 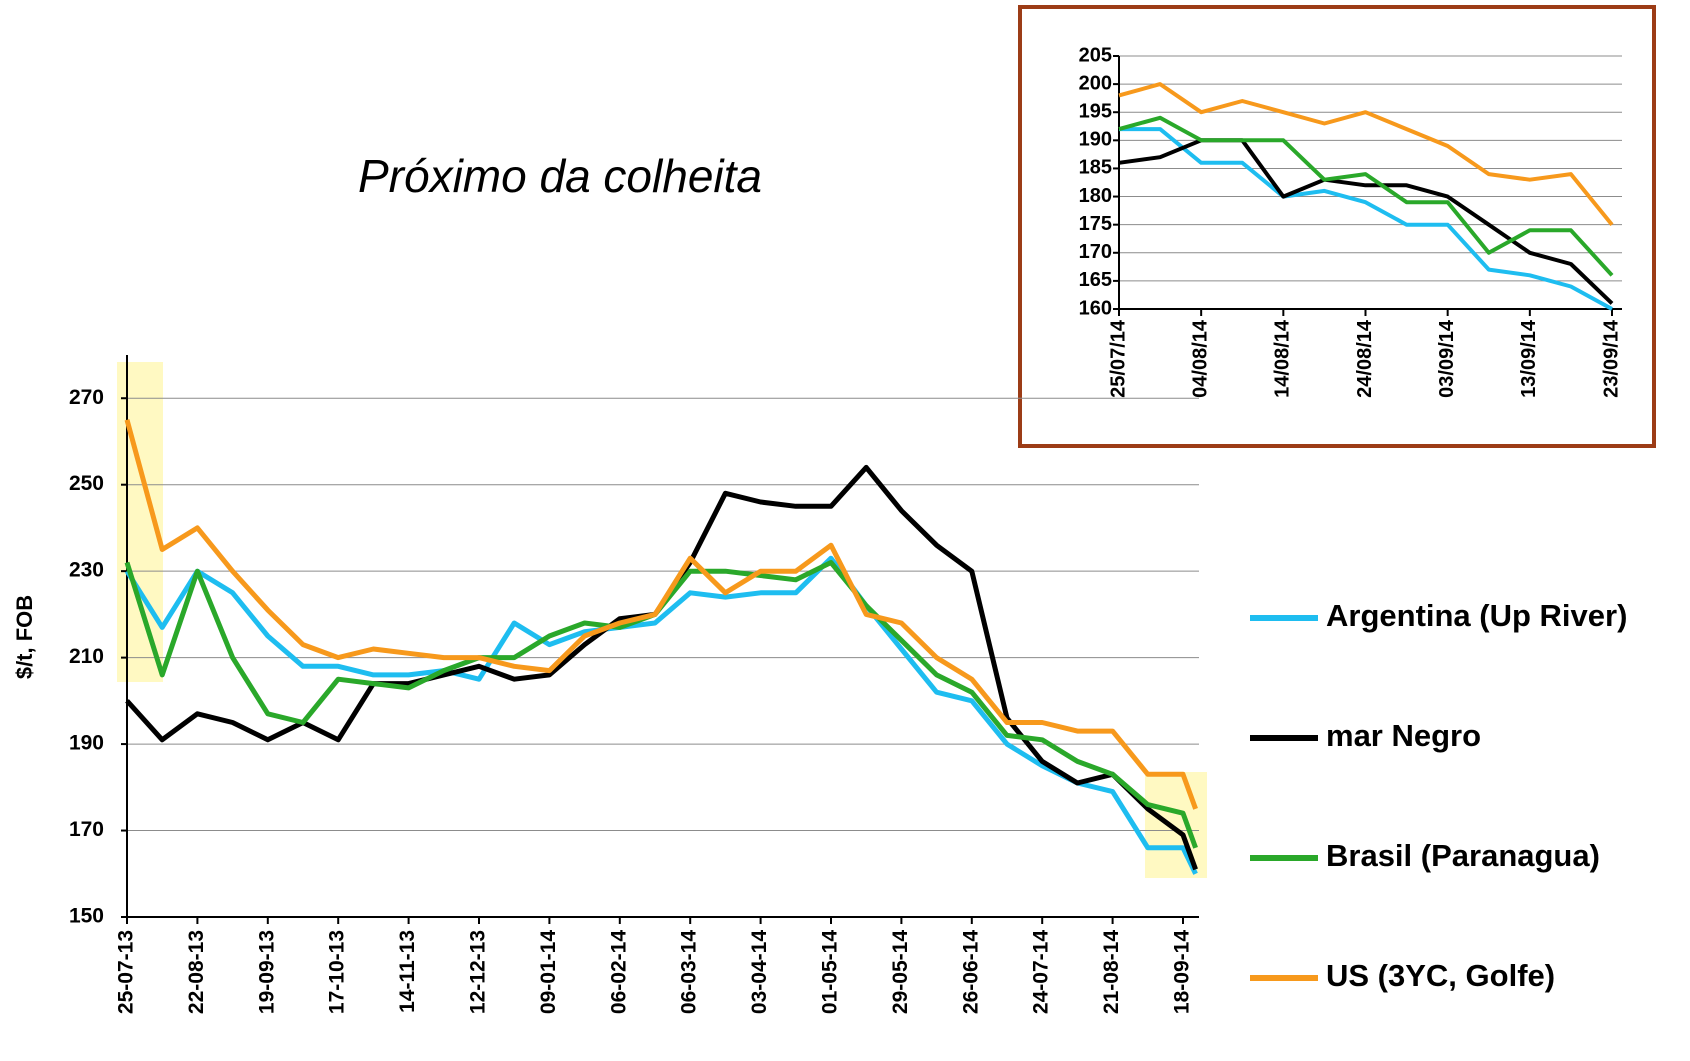 What do you see at coordinates (1447, 358) in the screenshot?
I see `x-tick-label: 03/09/14` at bounding box center [1447, 358].